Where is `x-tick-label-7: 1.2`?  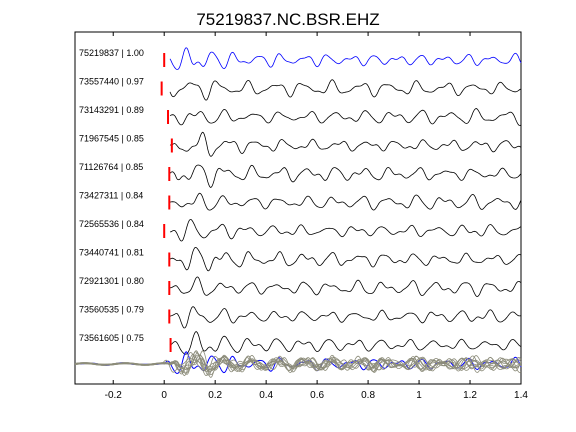 x-tick-label-7: 1.2 is located at coordinates (470, 395).